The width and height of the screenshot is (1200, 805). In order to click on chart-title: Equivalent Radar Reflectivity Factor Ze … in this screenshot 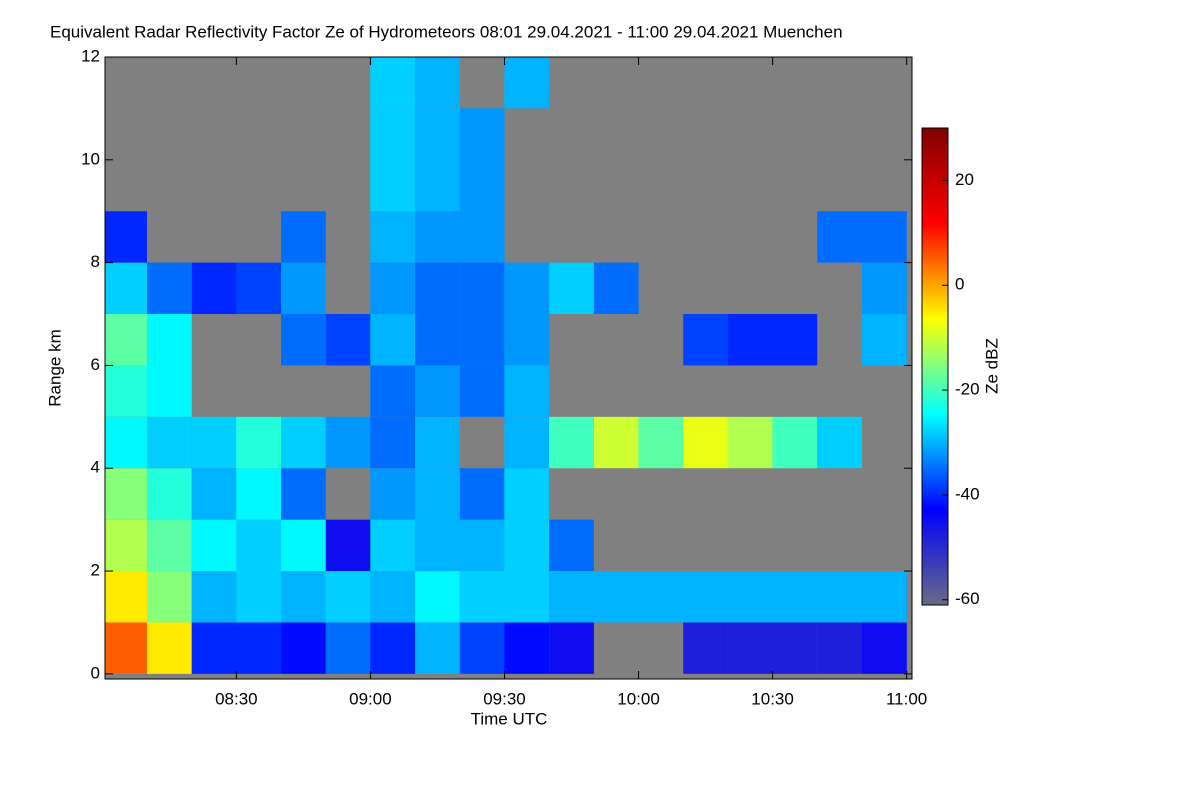, I will do `click(446, 31)`.